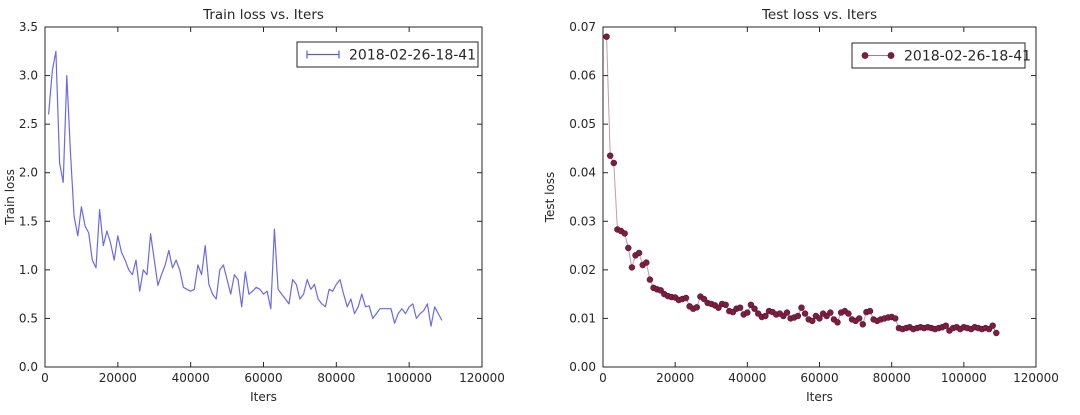 The image size is (1080, 415). Describe the element at coordinates (28, 124) in the screenshot. I see `y-tick-label: 2.5` at that location.